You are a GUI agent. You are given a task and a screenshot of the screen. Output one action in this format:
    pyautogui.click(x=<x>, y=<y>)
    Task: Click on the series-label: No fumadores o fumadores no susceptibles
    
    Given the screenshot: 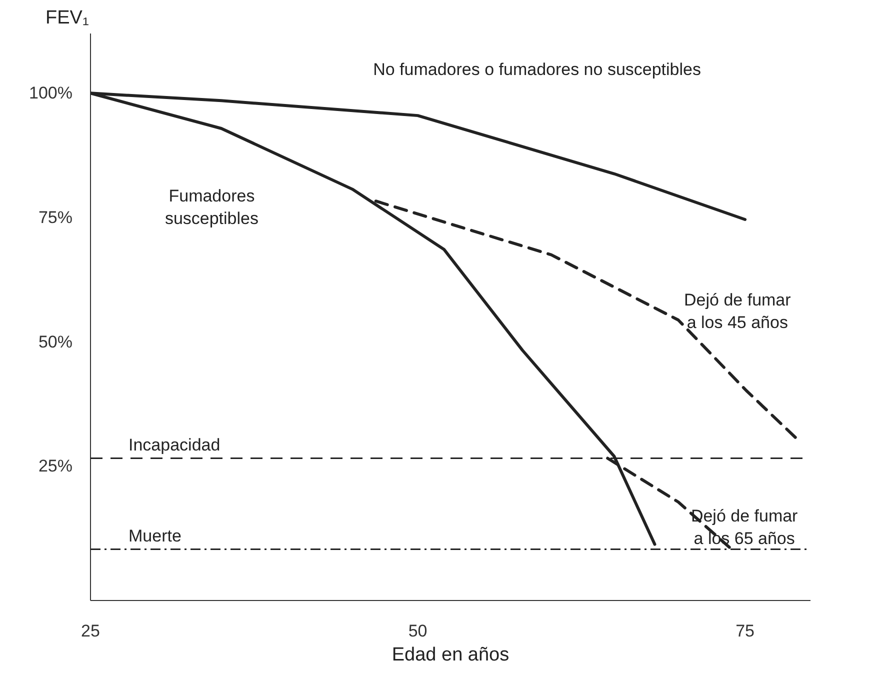 What is the action you would take?
    pyautogui.click(x=537, y=70)
    